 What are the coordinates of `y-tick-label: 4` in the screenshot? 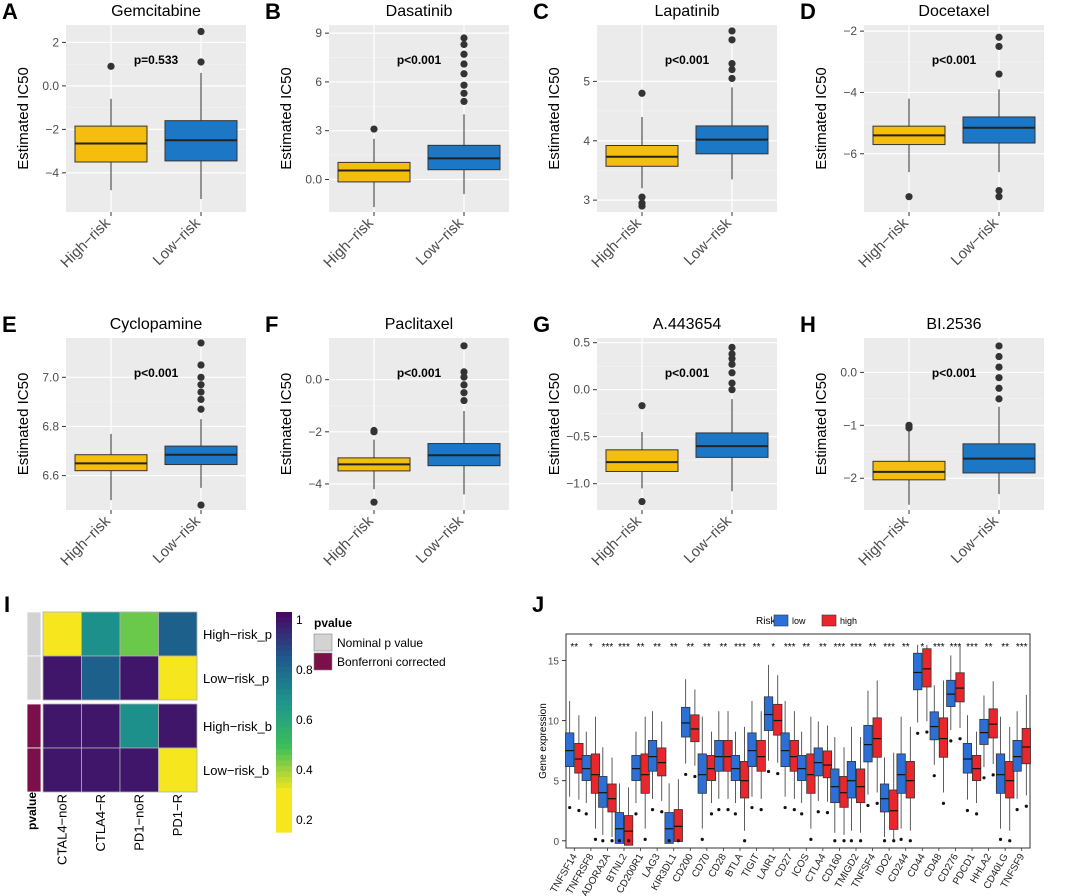 It's located at (586, 141).